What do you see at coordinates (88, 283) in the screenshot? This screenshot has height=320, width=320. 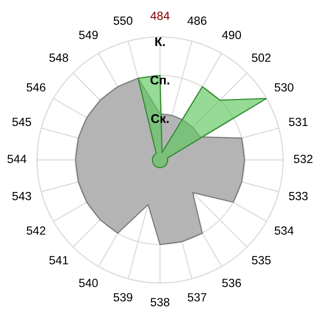 I see `spoke-label: 540` at bounding box center [88, 283].